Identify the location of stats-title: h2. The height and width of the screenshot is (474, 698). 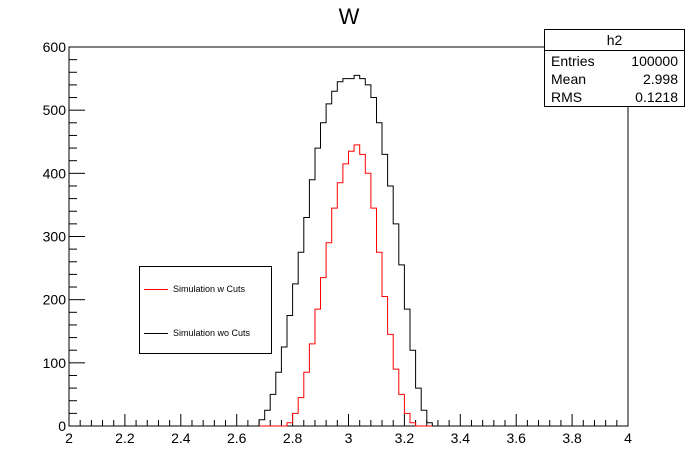
(614, 40).